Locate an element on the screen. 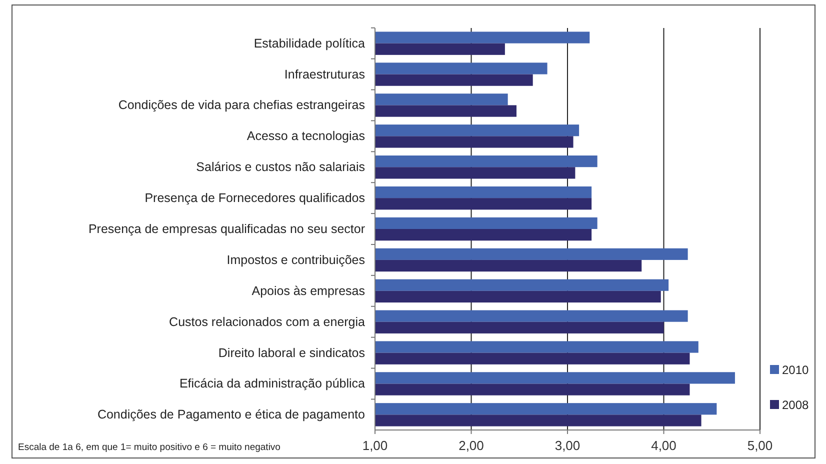 Image resolution: width=826 pixels, height=464 pixels. y-tick-label: Acesso a tecnologias is located at coordinates (305, 136).